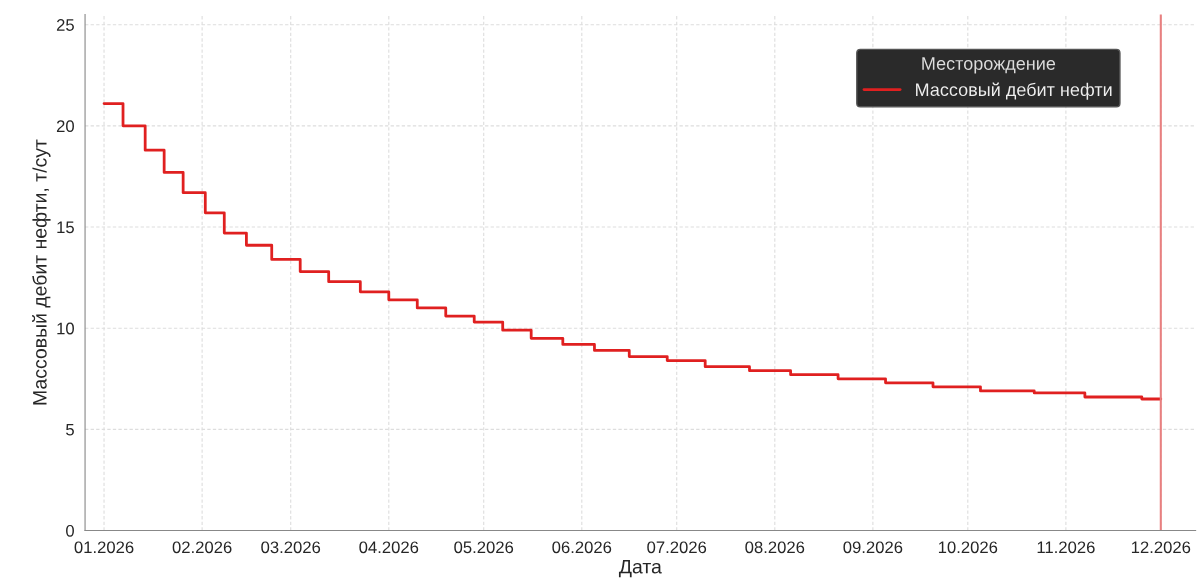 Image resolution: width=1198 pixels, height=583 pixels. I want to click on y-tick-label: 25, so click(65, 25).